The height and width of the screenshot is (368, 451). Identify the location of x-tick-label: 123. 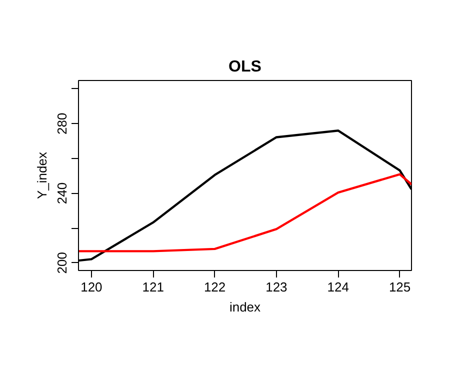
(277, 287).